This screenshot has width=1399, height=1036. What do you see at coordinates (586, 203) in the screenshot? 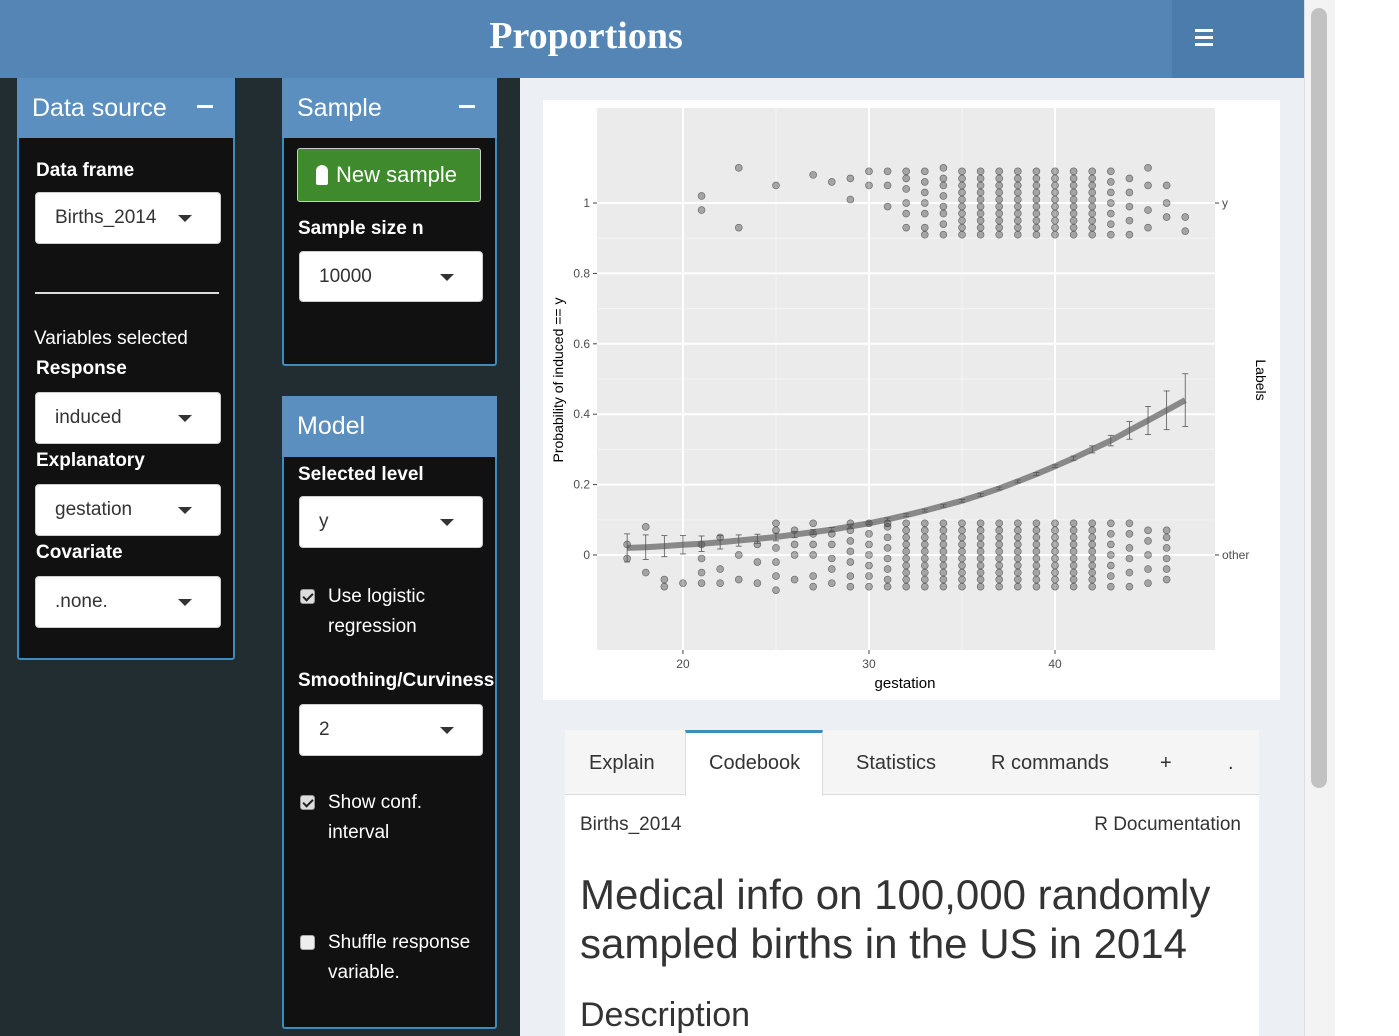
I see `y-tick-label: 1` at bounding box center [586, 203].